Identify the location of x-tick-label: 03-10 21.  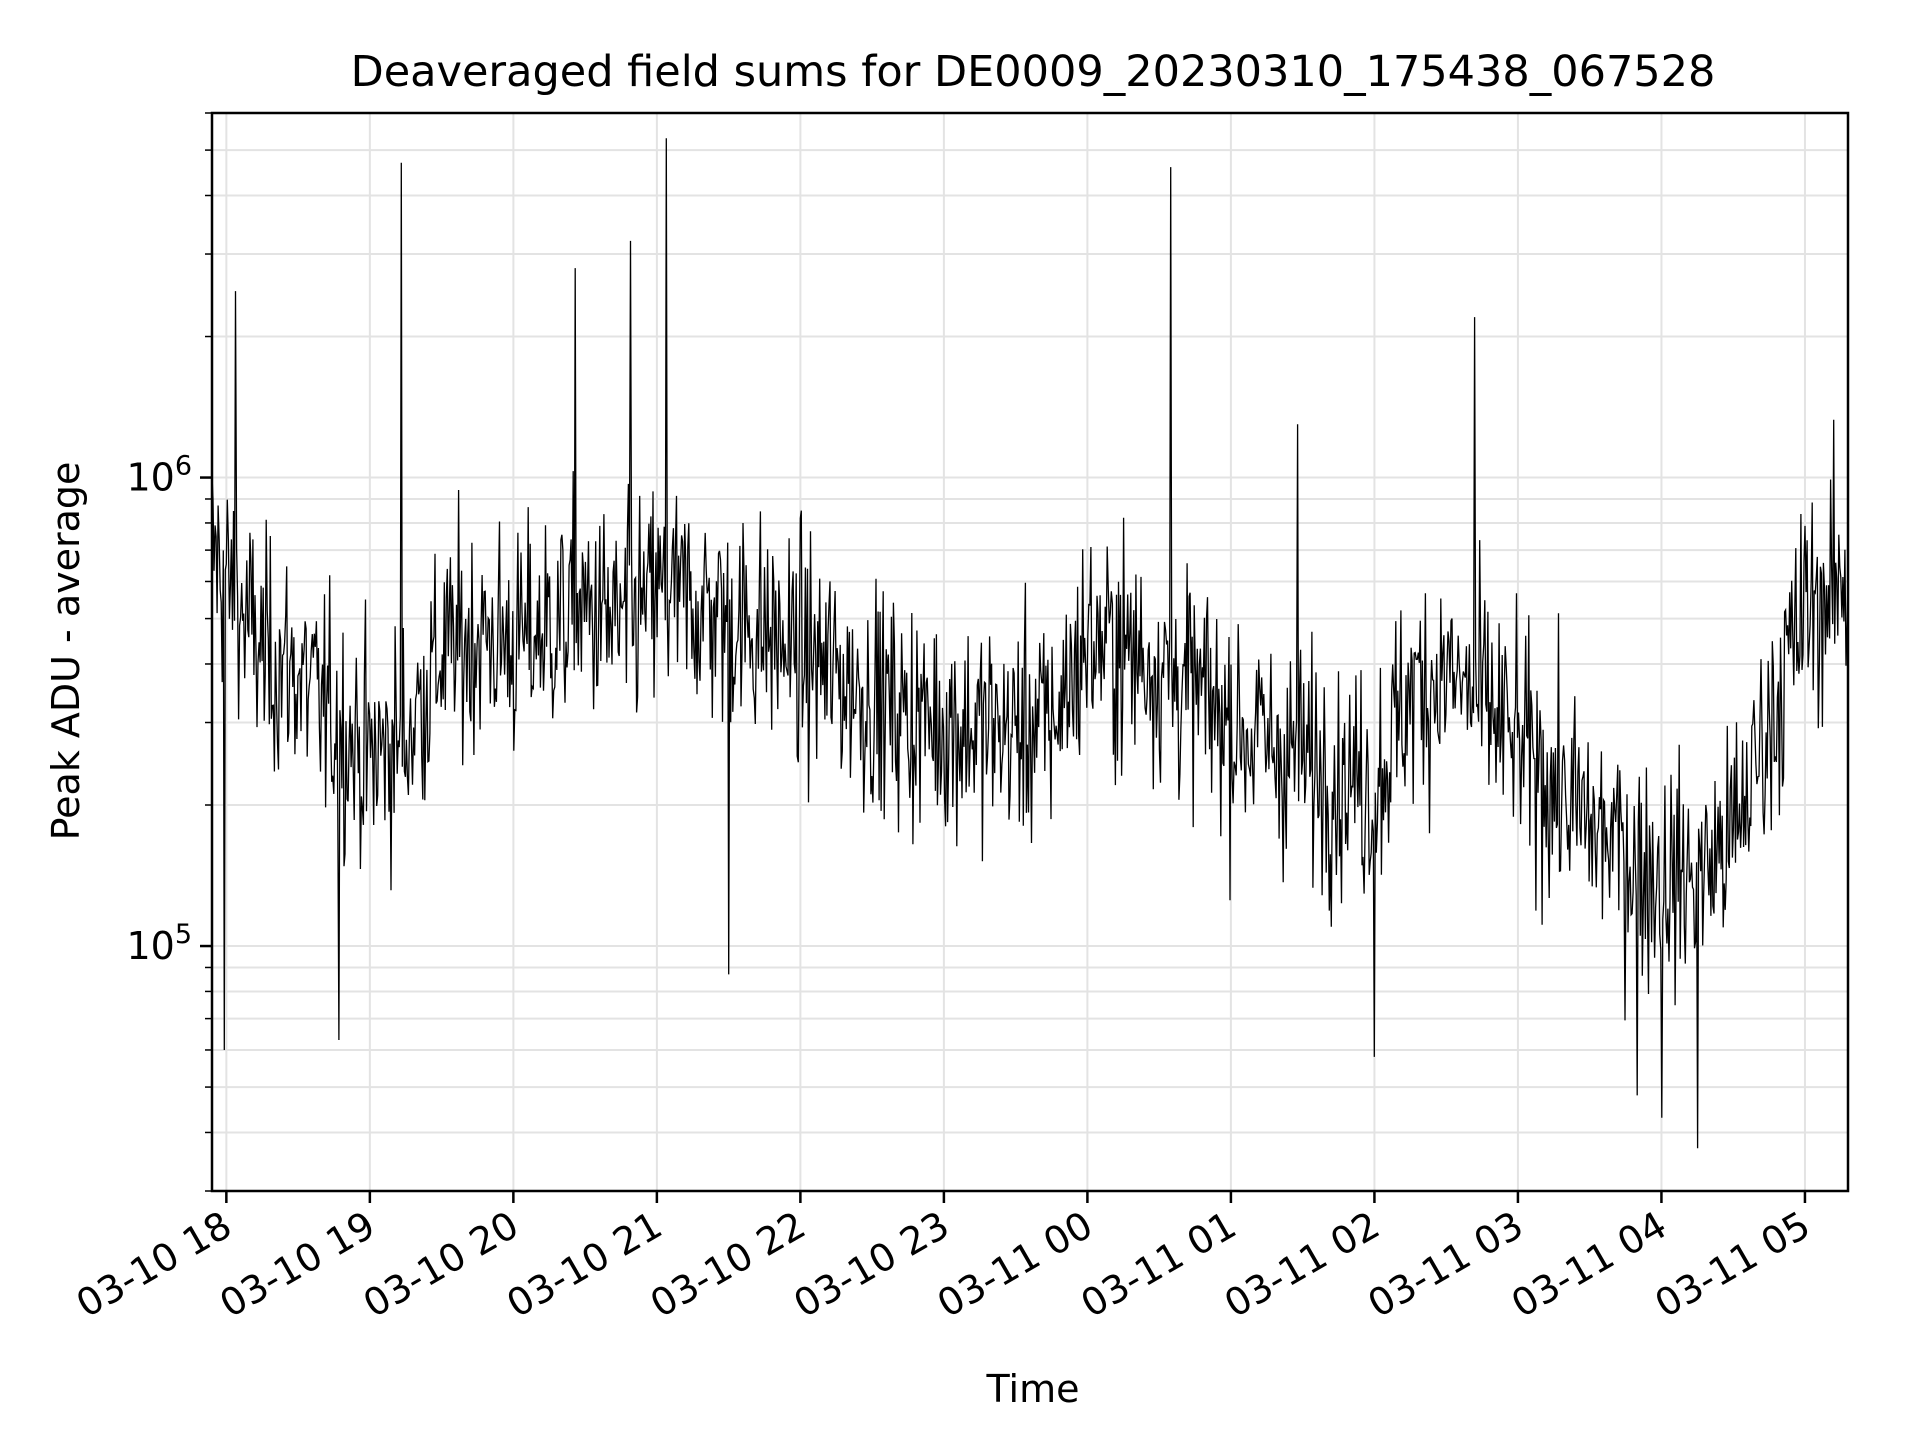
(584, 1265).